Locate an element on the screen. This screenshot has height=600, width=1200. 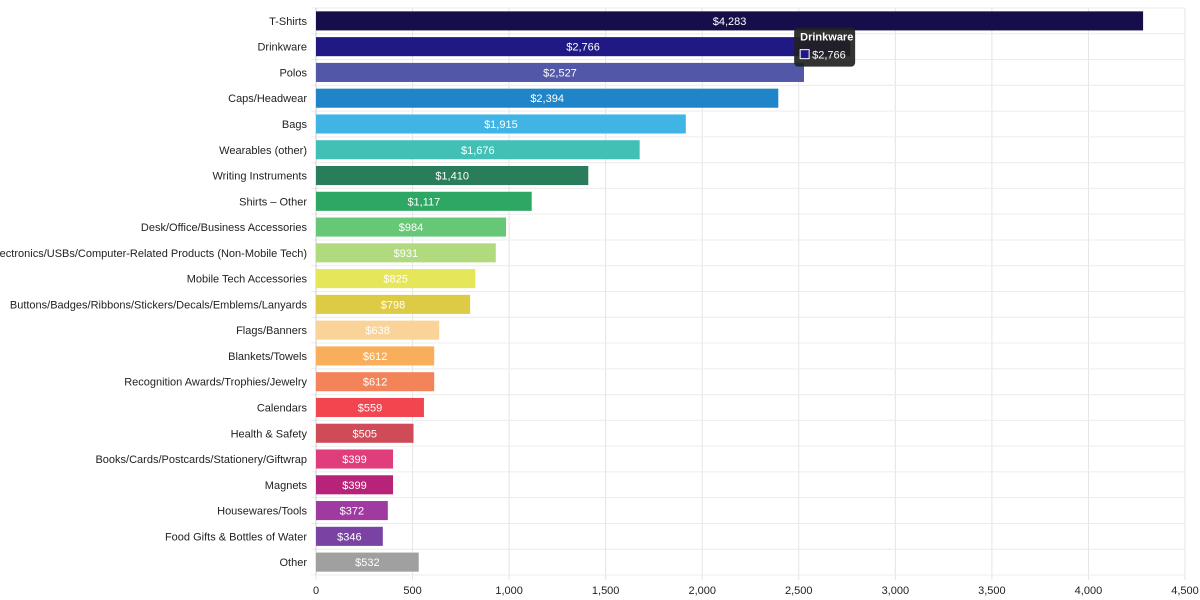
bar-value-label: $346 is located at coordinates (349, 537).